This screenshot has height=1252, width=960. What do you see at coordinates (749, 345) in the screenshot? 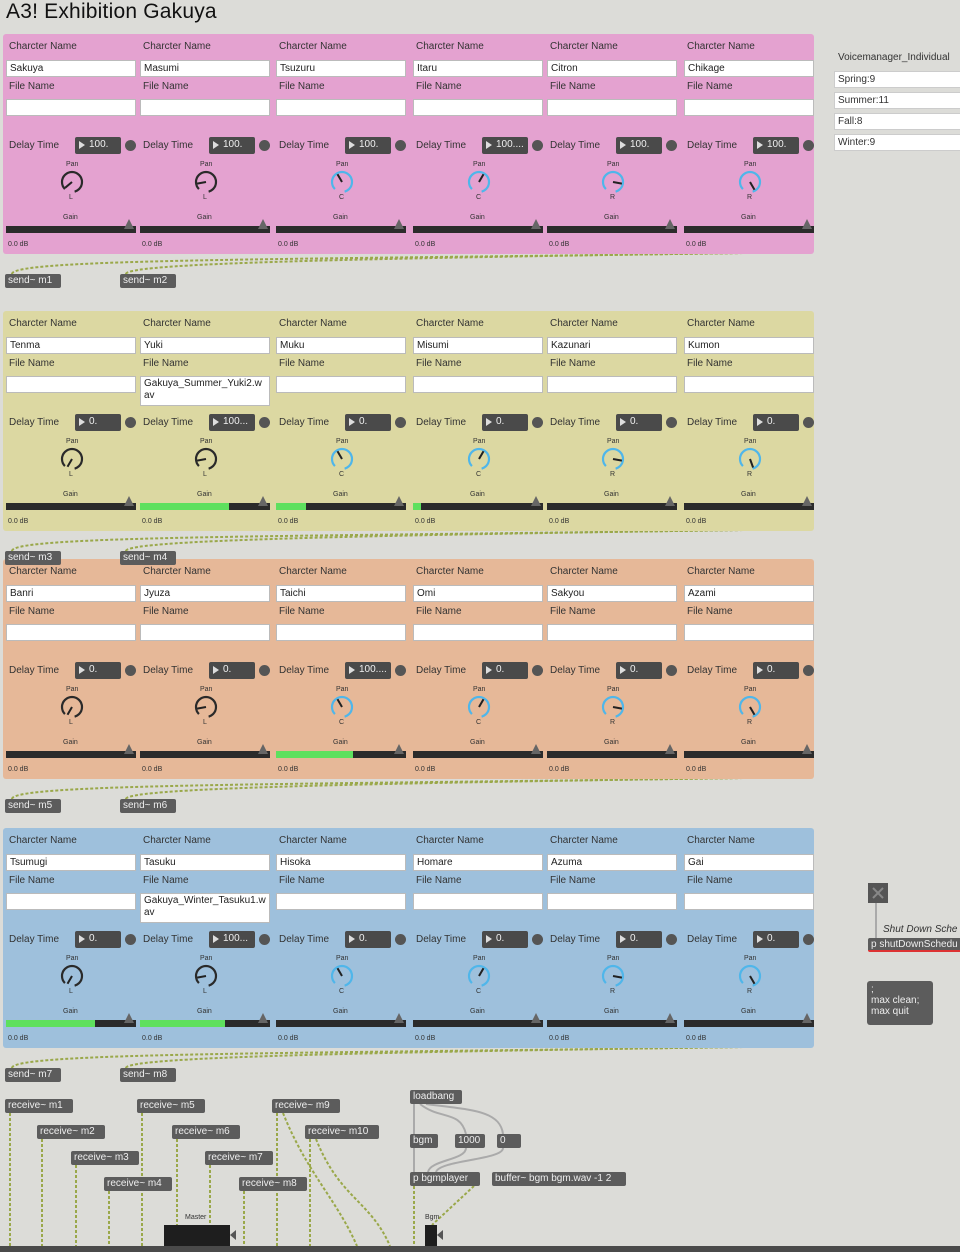
I see `character-name-field: Kumon` at bounding box center [749, 345].